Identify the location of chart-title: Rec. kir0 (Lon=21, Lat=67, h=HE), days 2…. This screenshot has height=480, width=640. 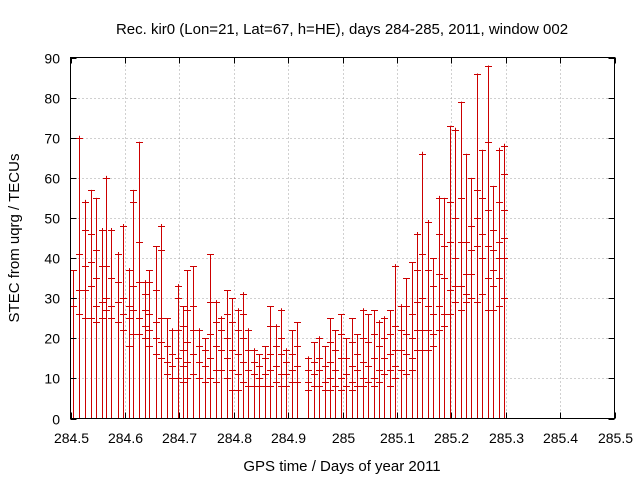
(342, 29).